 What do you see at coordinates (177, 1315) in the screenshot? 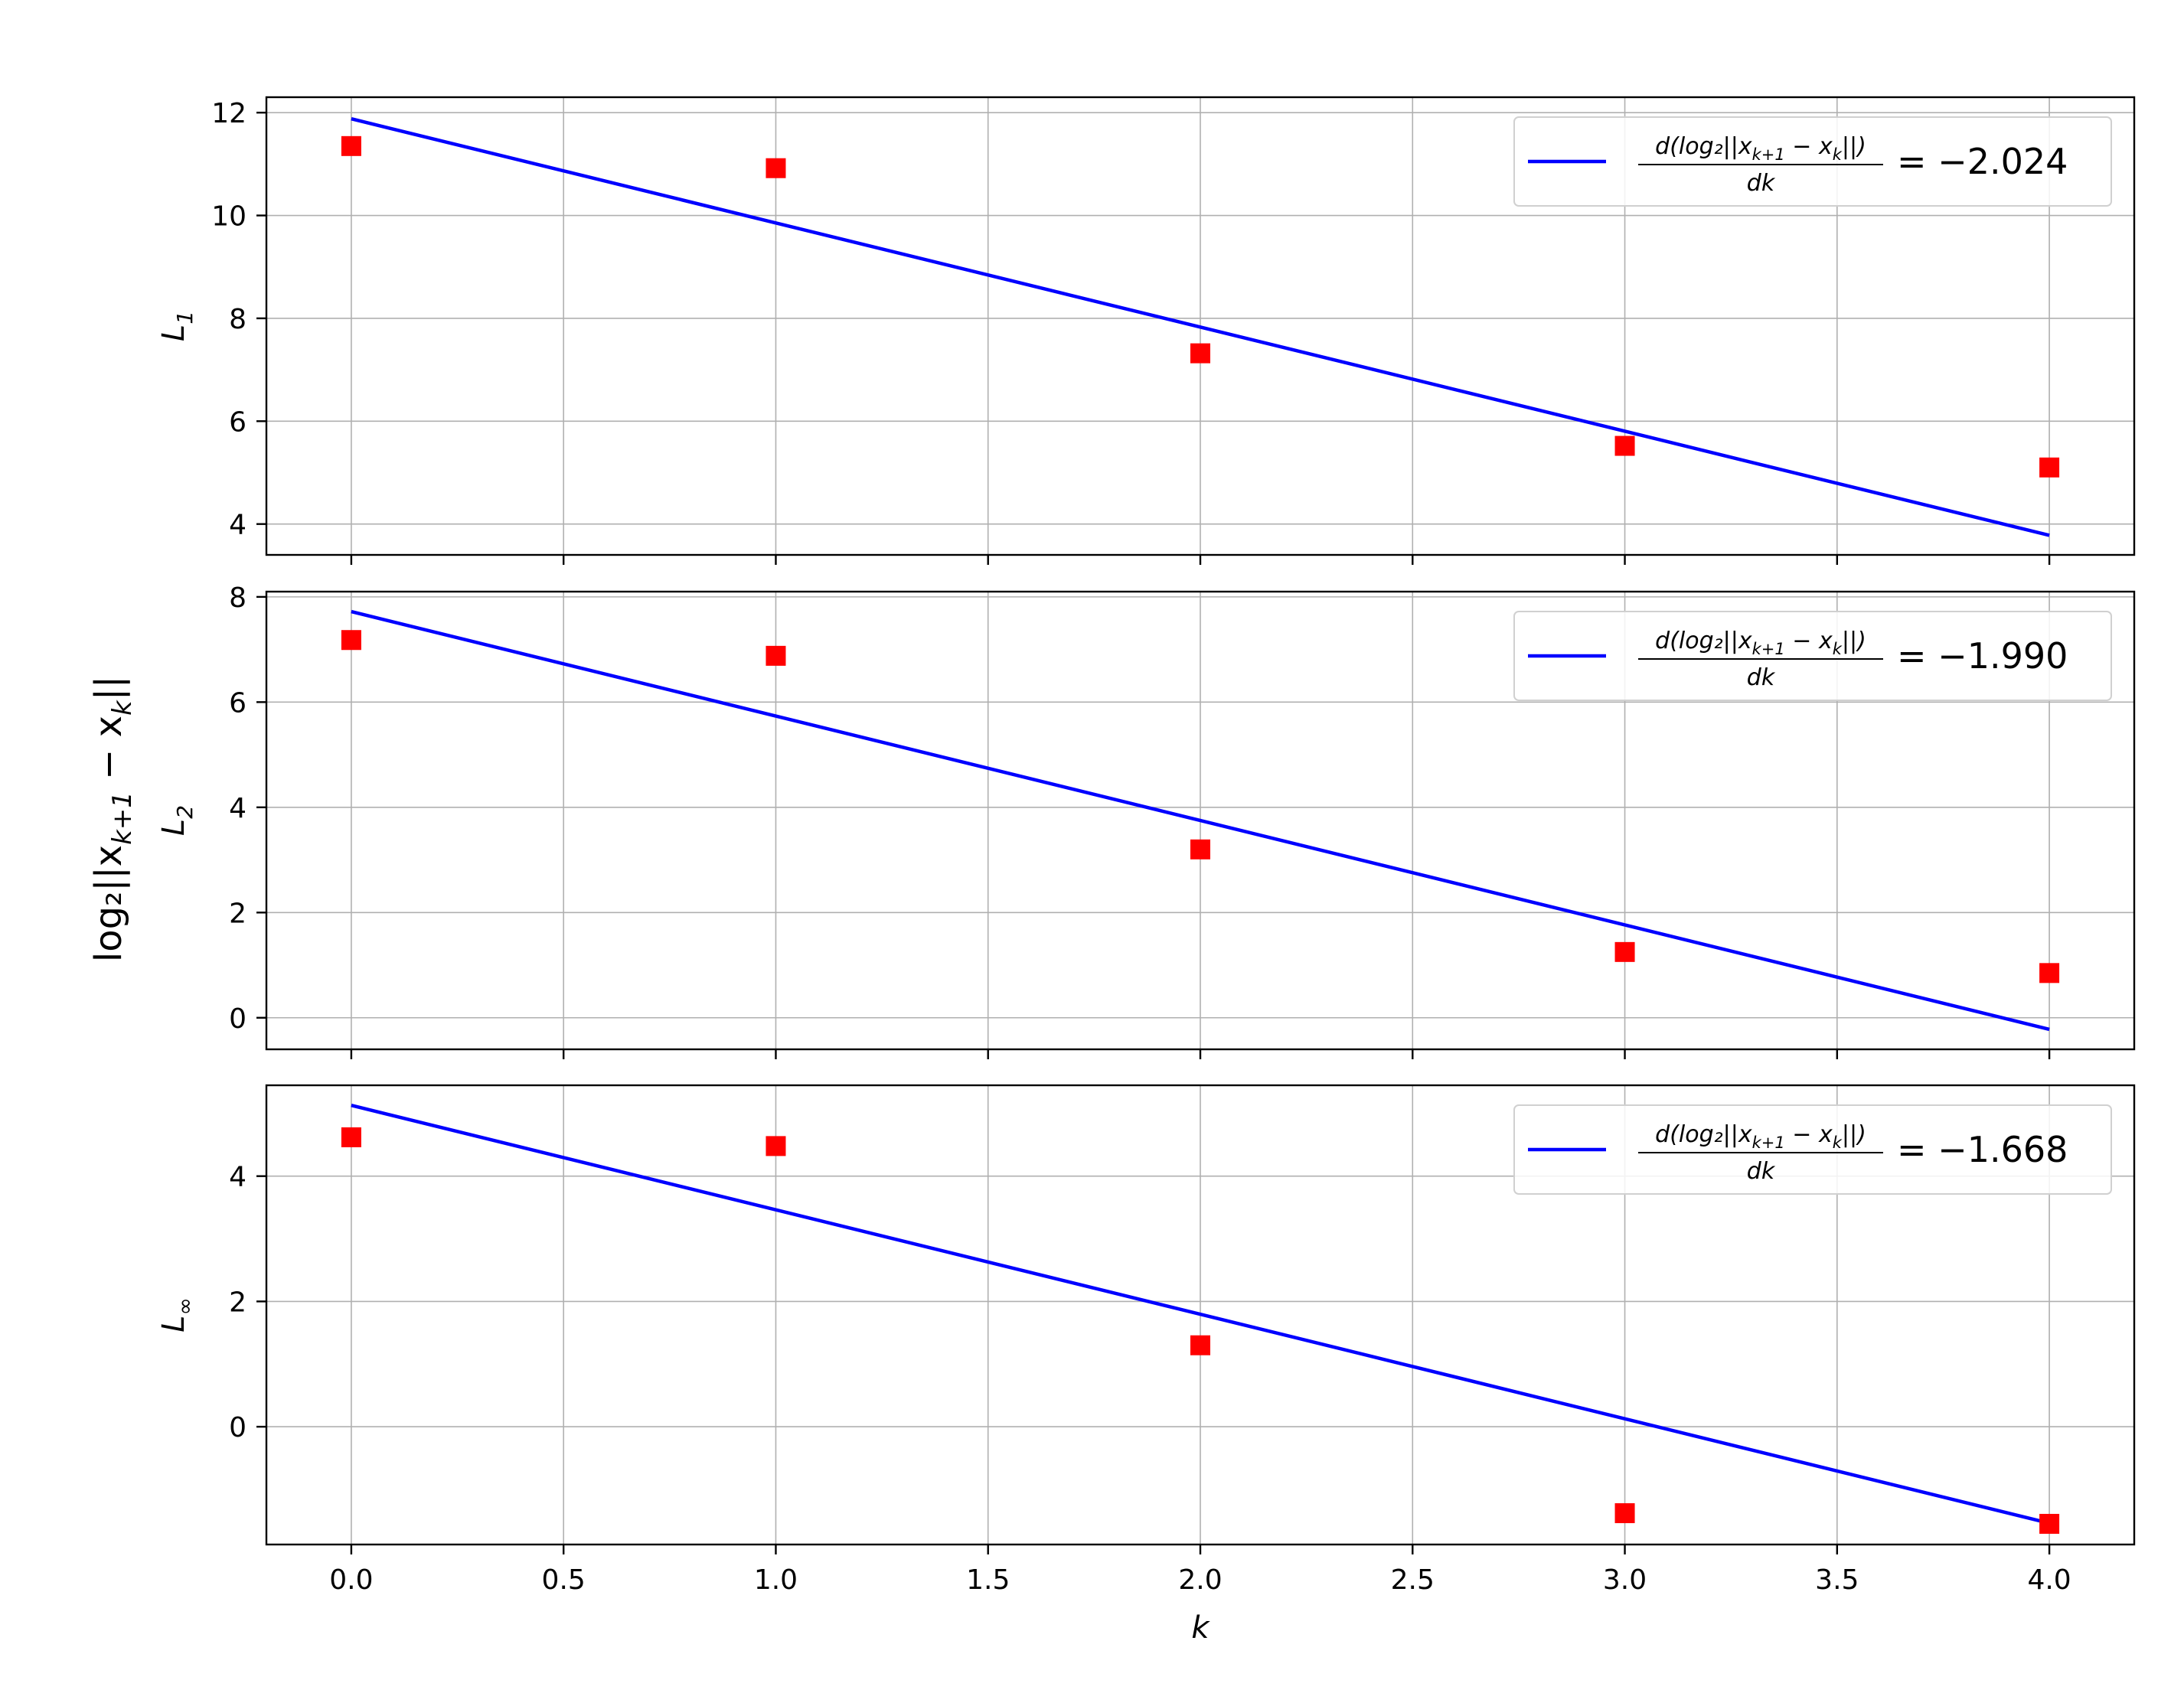
I see `panel-ylabel: L∞` at bounding box center [177, 1315].